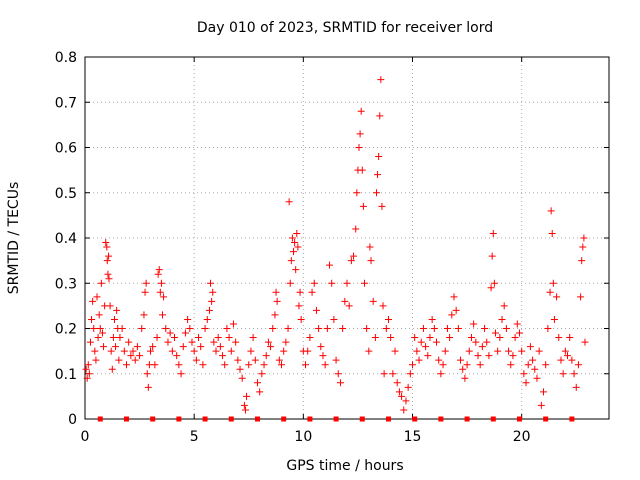 Image resolution: width=640 pixels, height=480 pixels. Describe the element at coordinates (344, 466) in the screenshot. I see `x-axis-label: GPS time / hours` at that location.